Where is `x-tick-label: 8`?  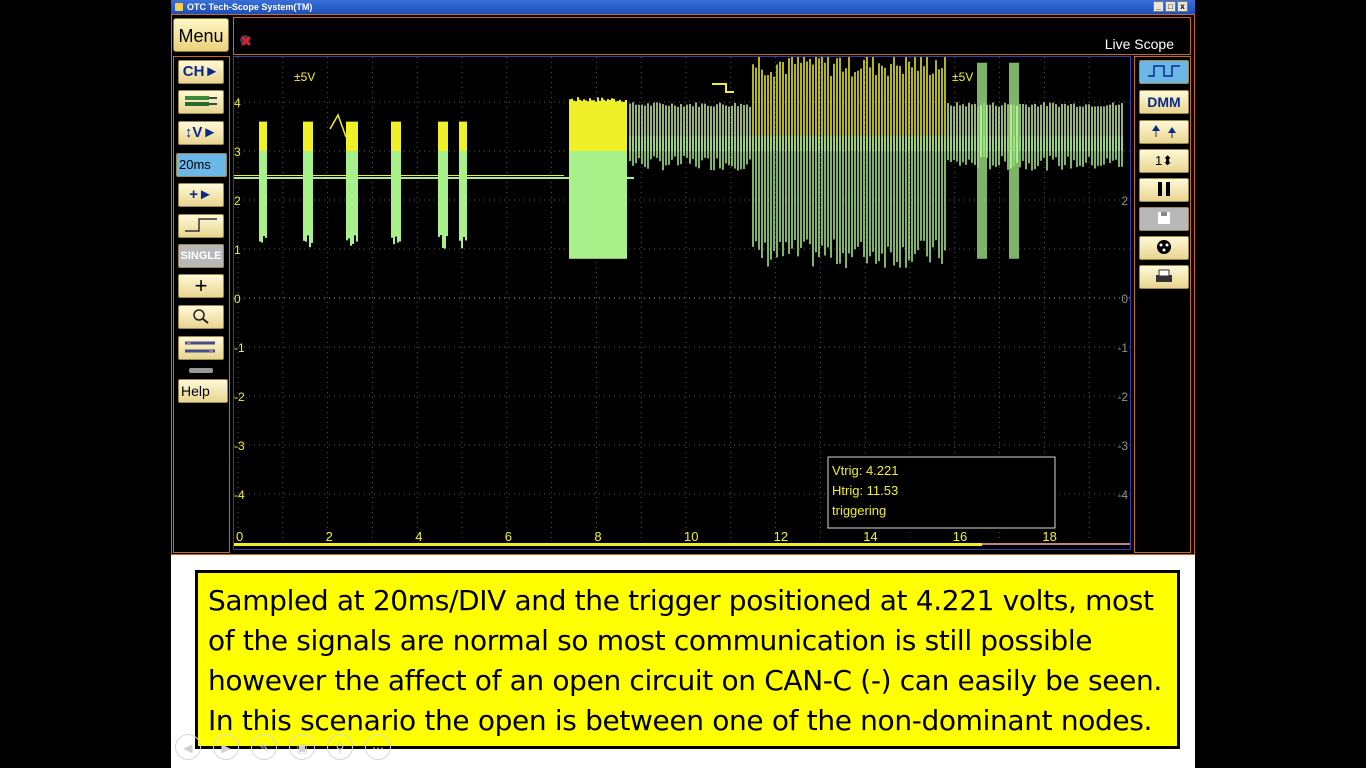 x-tick-label: 8 is located at coordinates (597, 536).